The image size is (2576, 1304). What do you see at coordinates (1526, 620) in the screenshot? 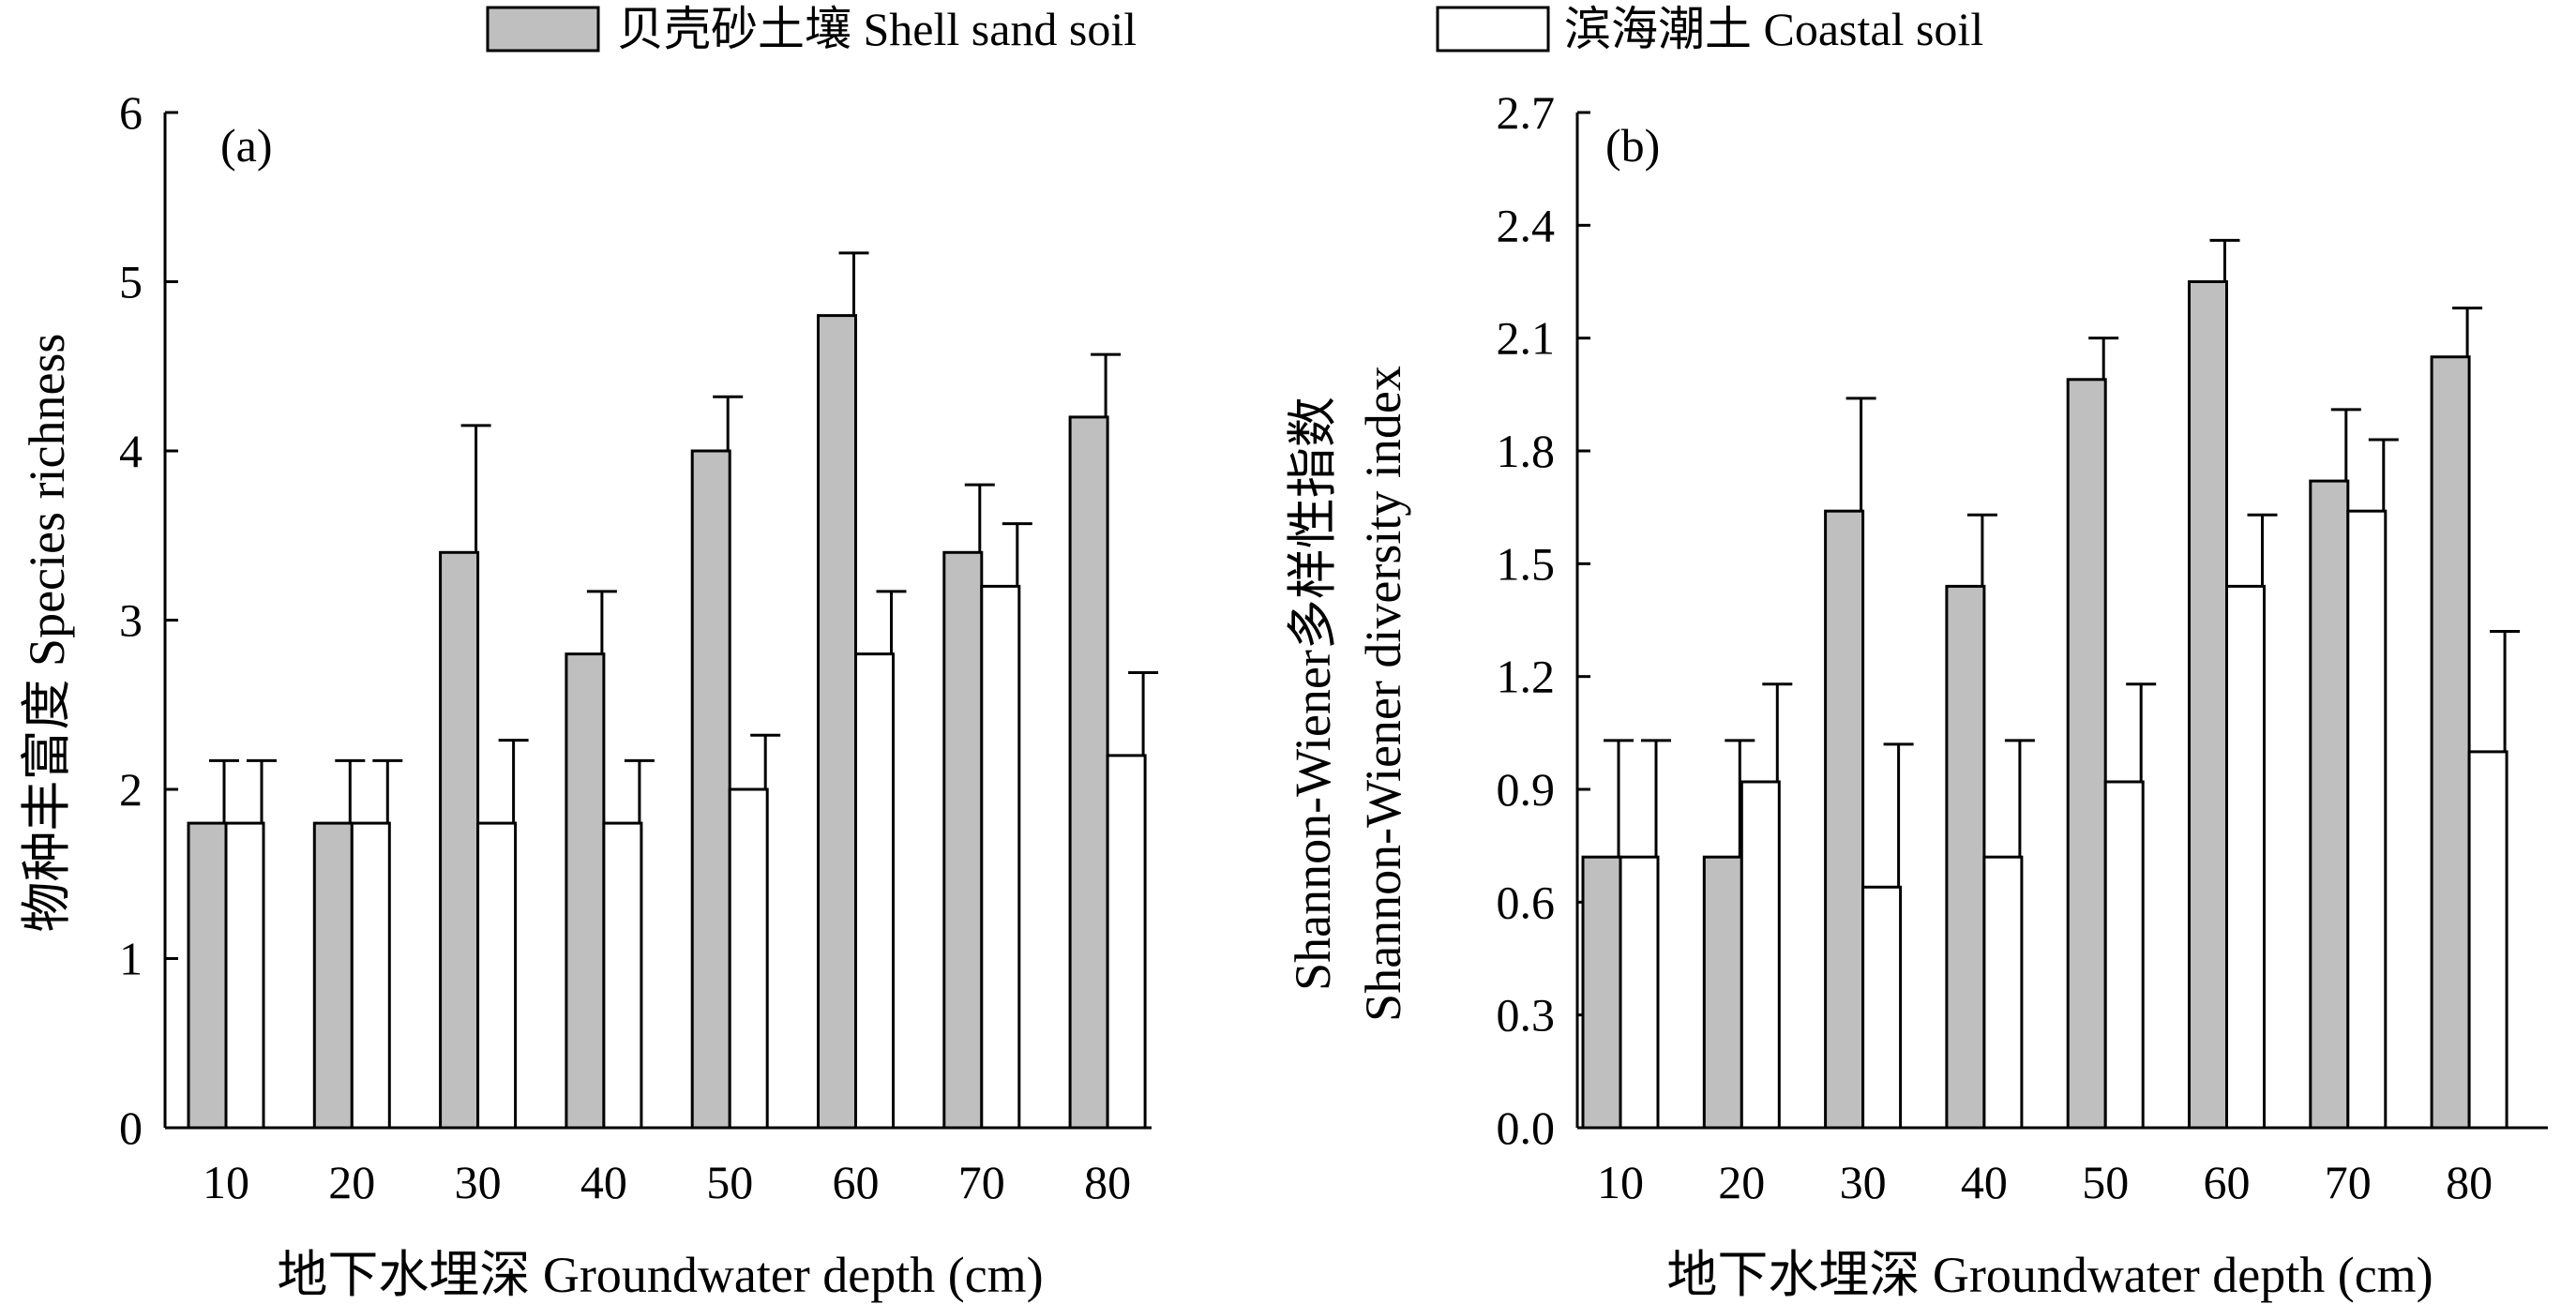
I see `panel-b-ytick-labels: 0.0 0.3 0.6 0.9 1.2 1.5 1.8 2.1 2.4 2.7` at bounding box center [1526, 620].